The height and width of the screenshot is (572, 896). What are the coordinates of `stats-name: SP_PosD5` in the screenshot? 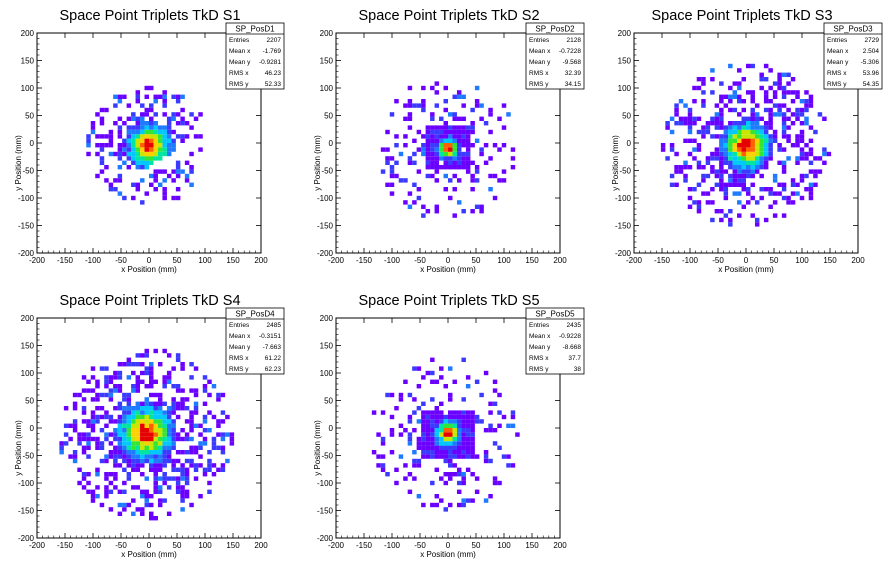 It's located at (555, 314).